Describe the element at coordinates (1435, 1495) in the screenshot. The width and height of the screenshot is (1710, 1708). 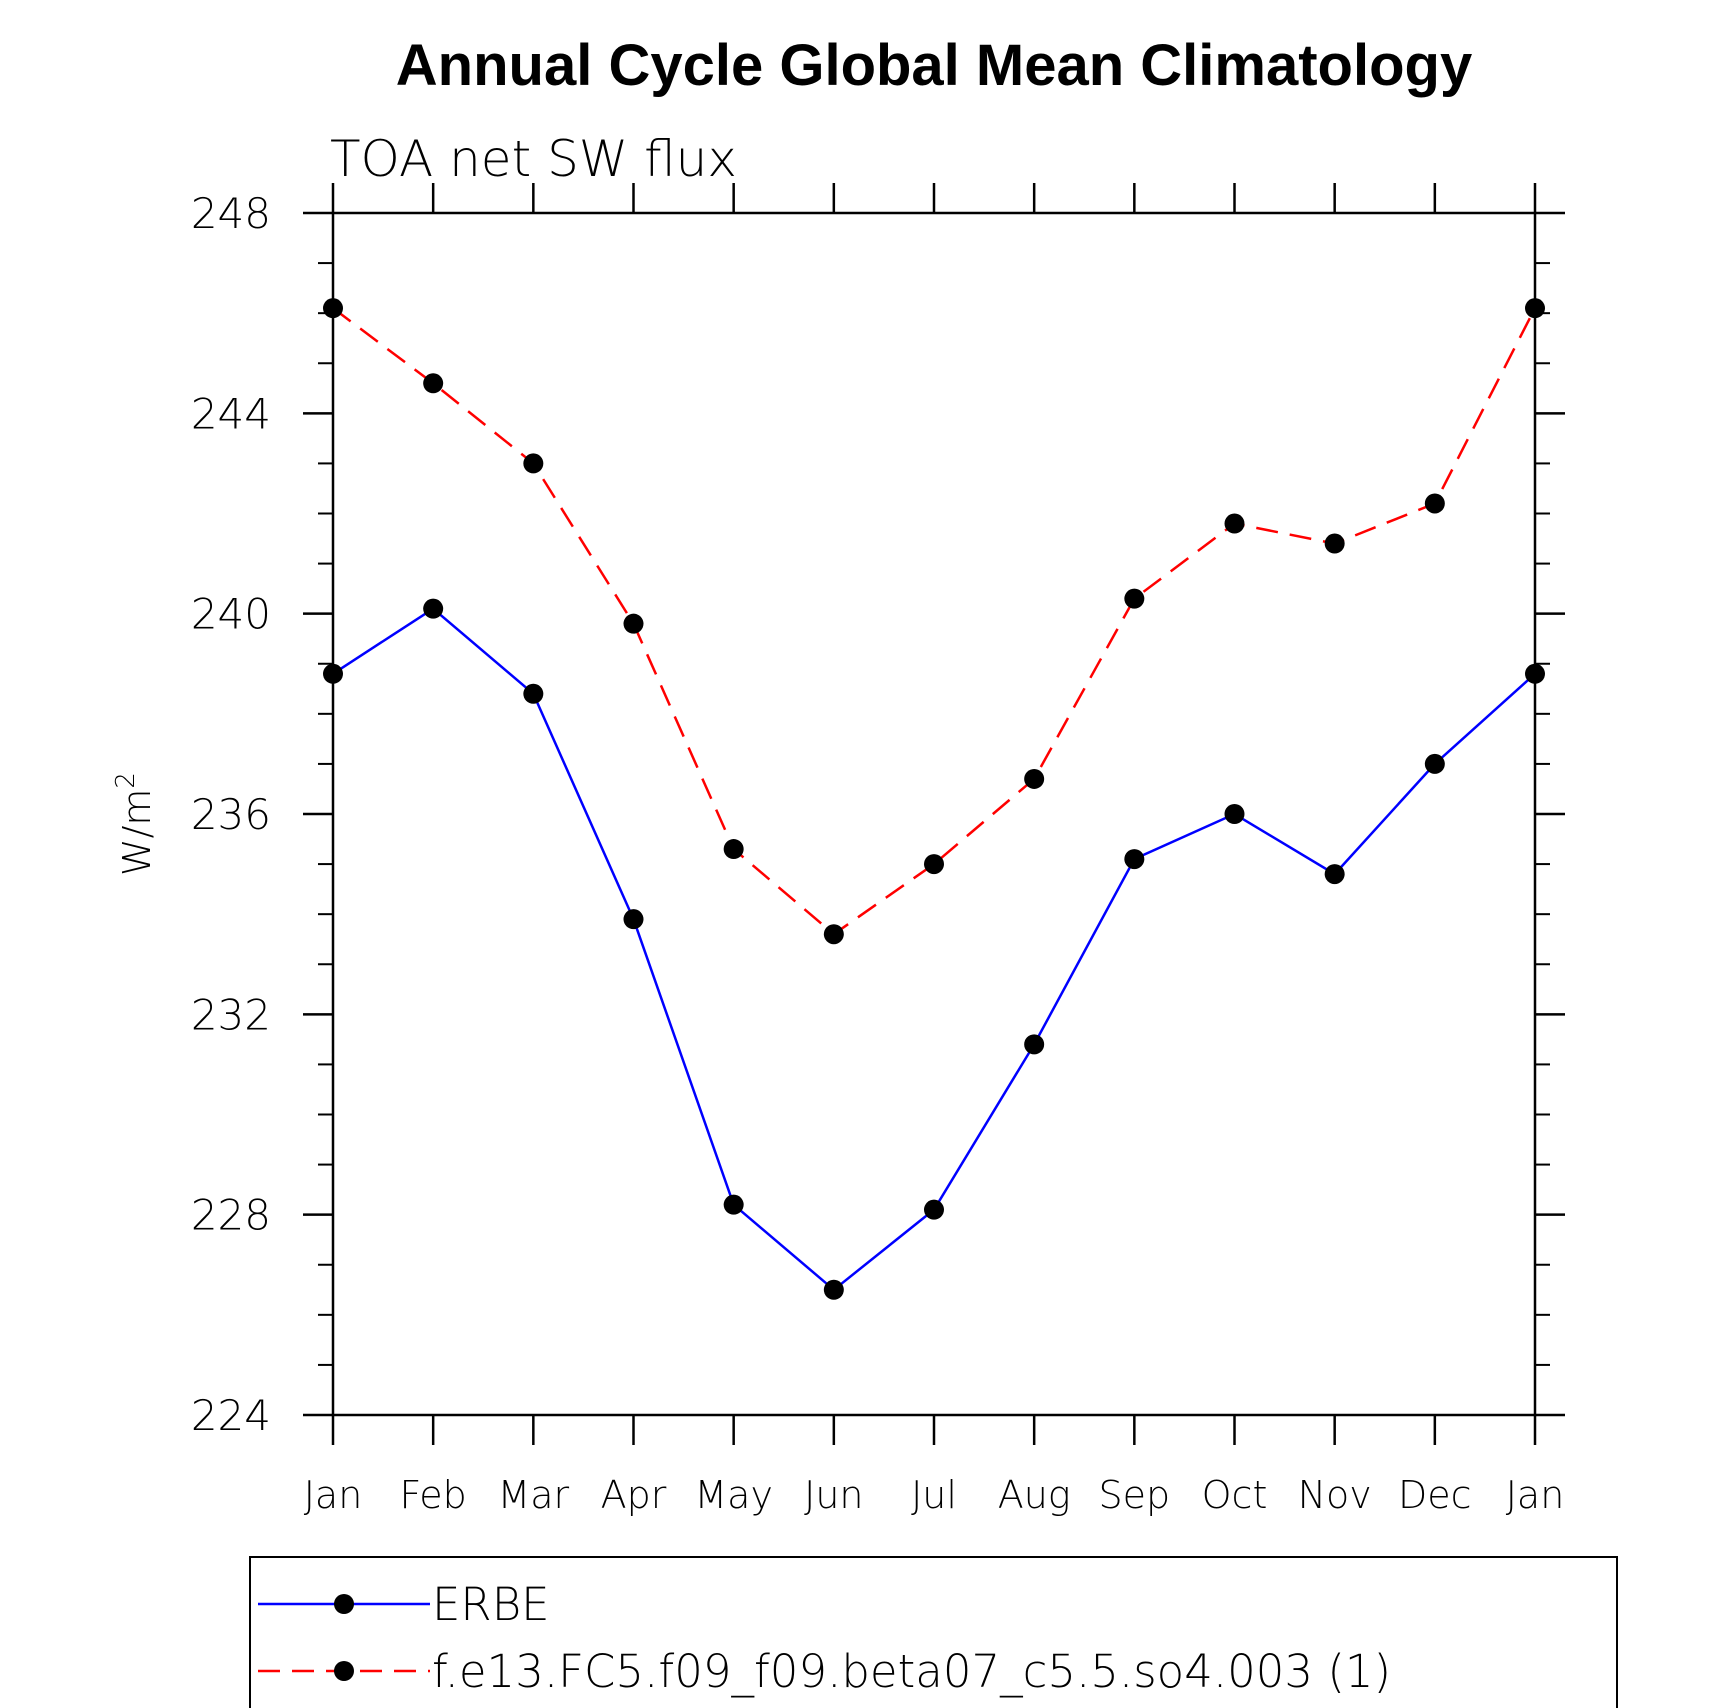
I see `x-tick-label: Dec` at that location.